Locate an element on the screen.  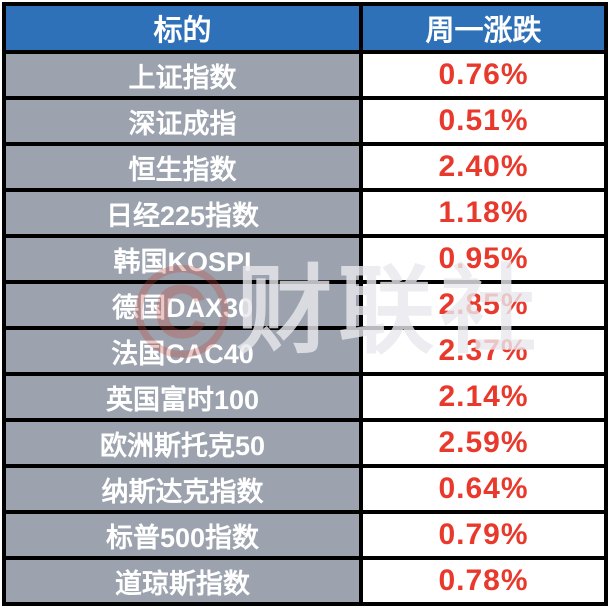
change-value-cell: 2.85% is located at coordinates (483, 305).